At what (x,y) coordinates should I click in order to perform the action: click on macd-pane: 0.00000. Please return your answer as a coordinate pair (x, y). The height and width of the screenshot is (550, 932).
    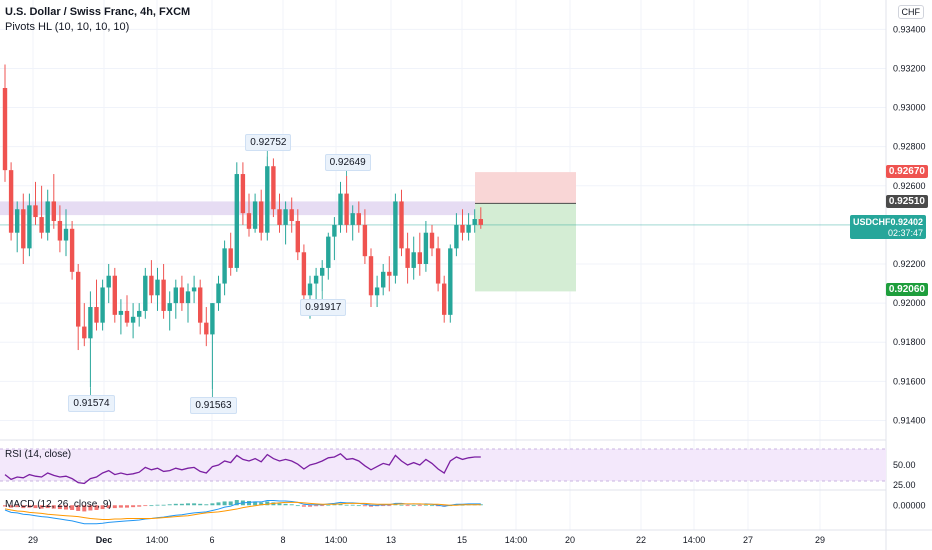
    Looking at the image, I should click on (464, 512).